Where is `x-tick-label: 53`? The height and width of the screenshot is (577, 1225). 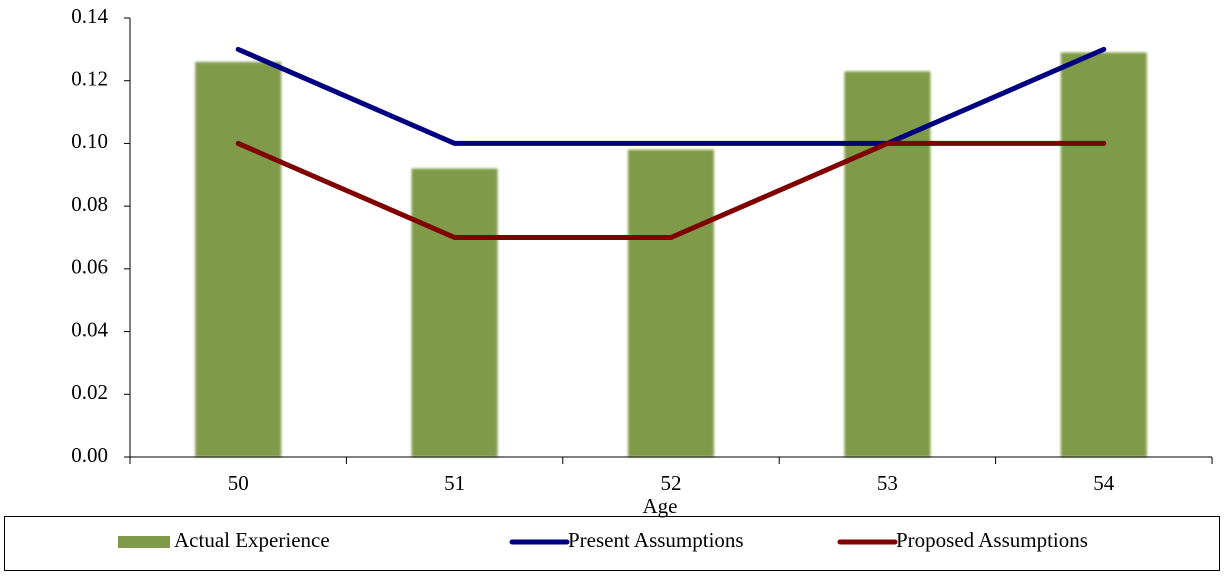
x-tick-label: 53 is located at coordinates (887, 483).